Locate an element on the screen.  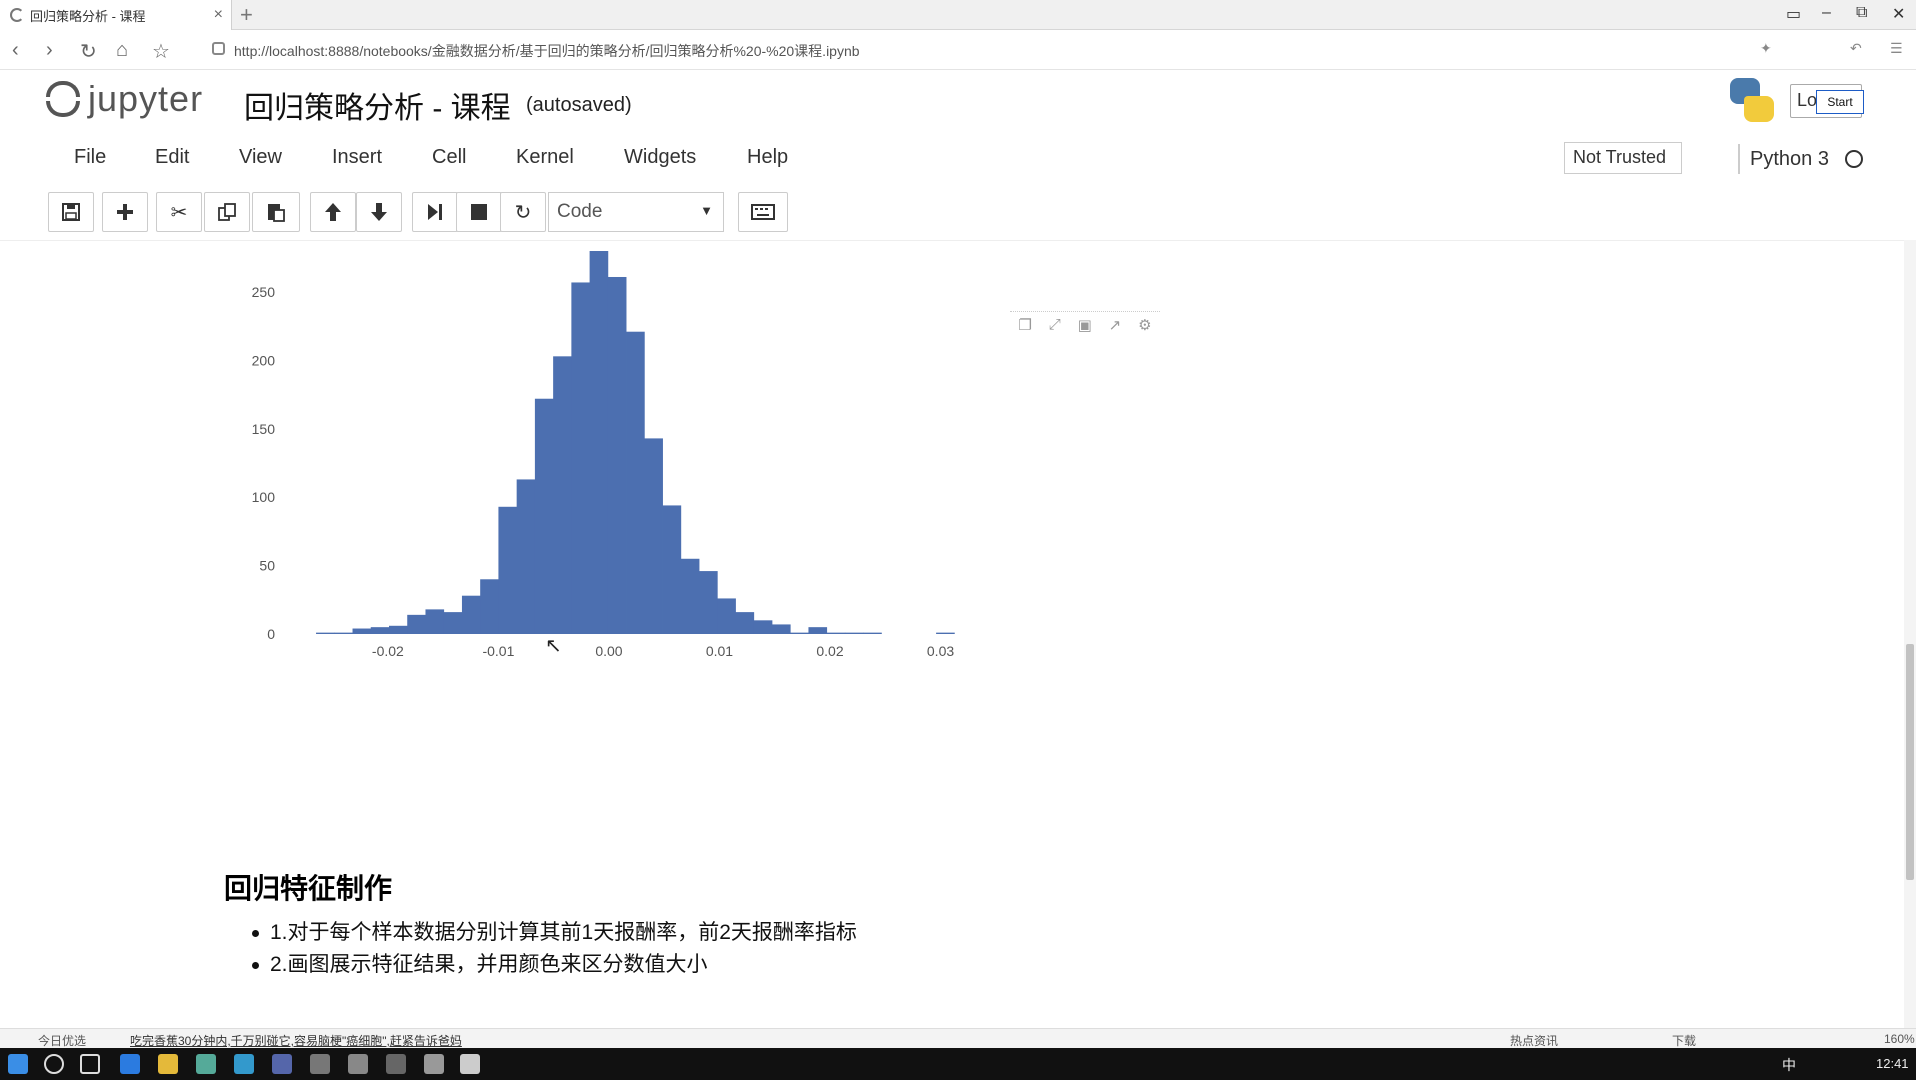
browser-tab: 回归策略分析 - 课程 × is located at coordinates (116, 15).